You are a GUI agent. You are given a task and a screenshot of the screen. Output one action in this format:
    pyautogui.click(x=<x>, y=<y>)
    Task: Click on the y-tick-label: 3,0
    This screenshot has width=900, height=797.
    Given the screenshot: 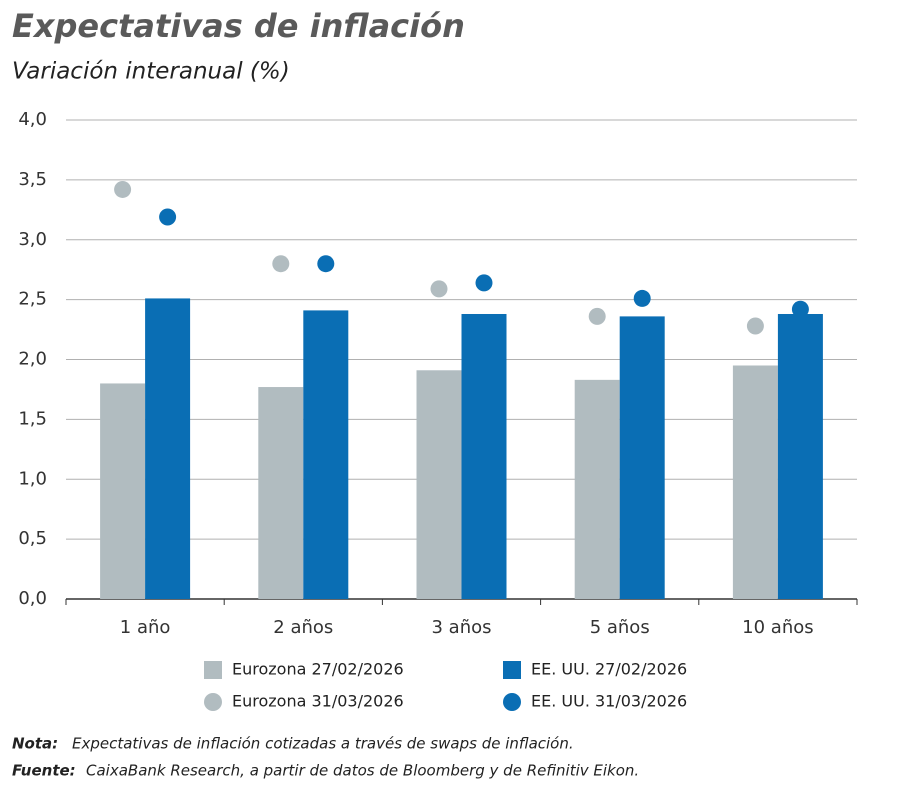 What is the action you would take?
    pyautogui.click(x=32, y=239)
    